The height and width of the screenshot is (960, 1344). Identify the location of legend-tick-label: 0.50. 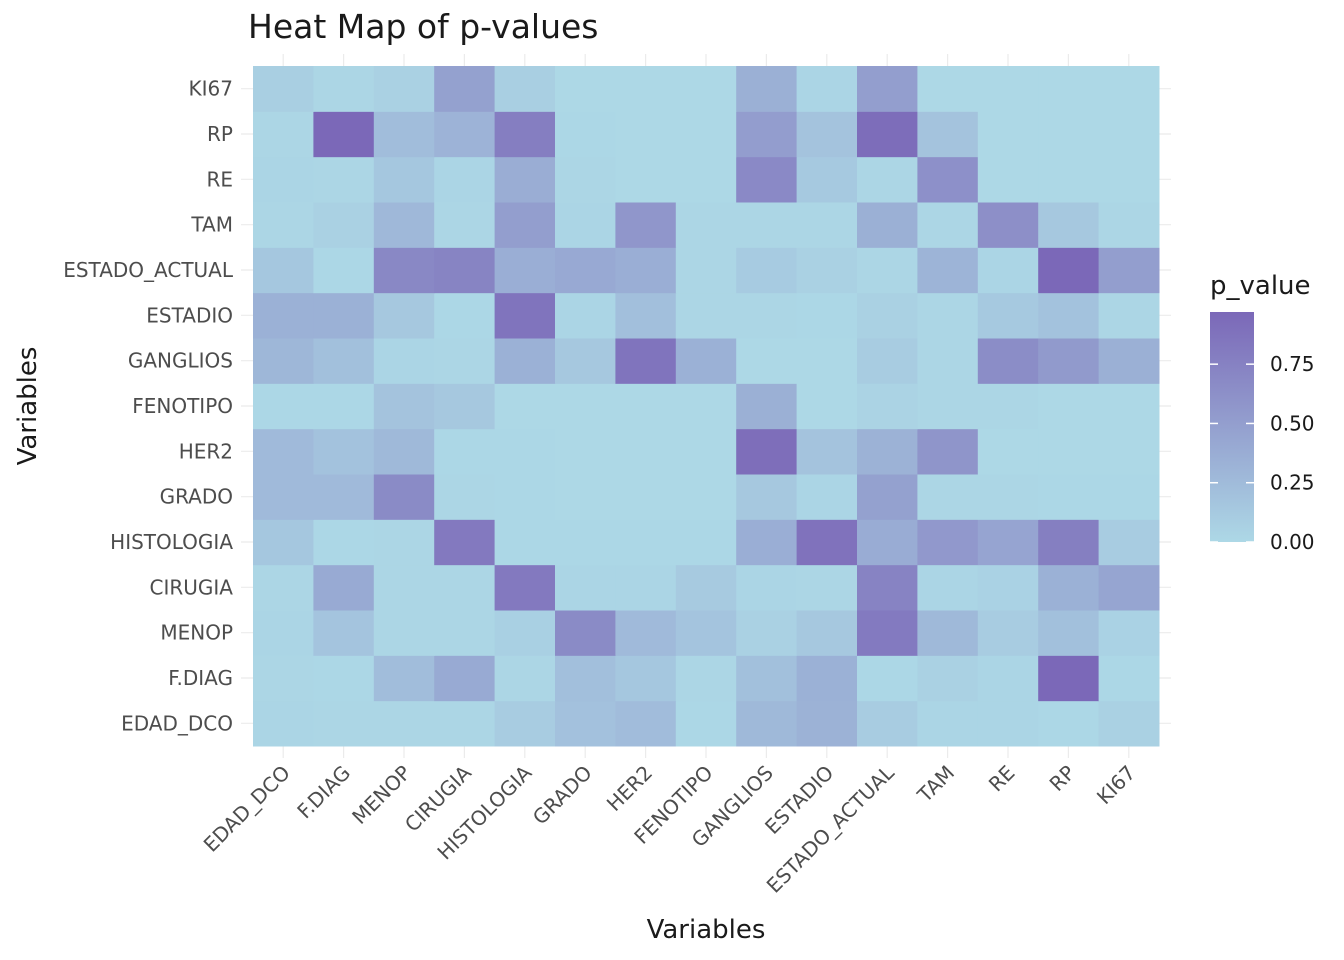
(1292, 423).